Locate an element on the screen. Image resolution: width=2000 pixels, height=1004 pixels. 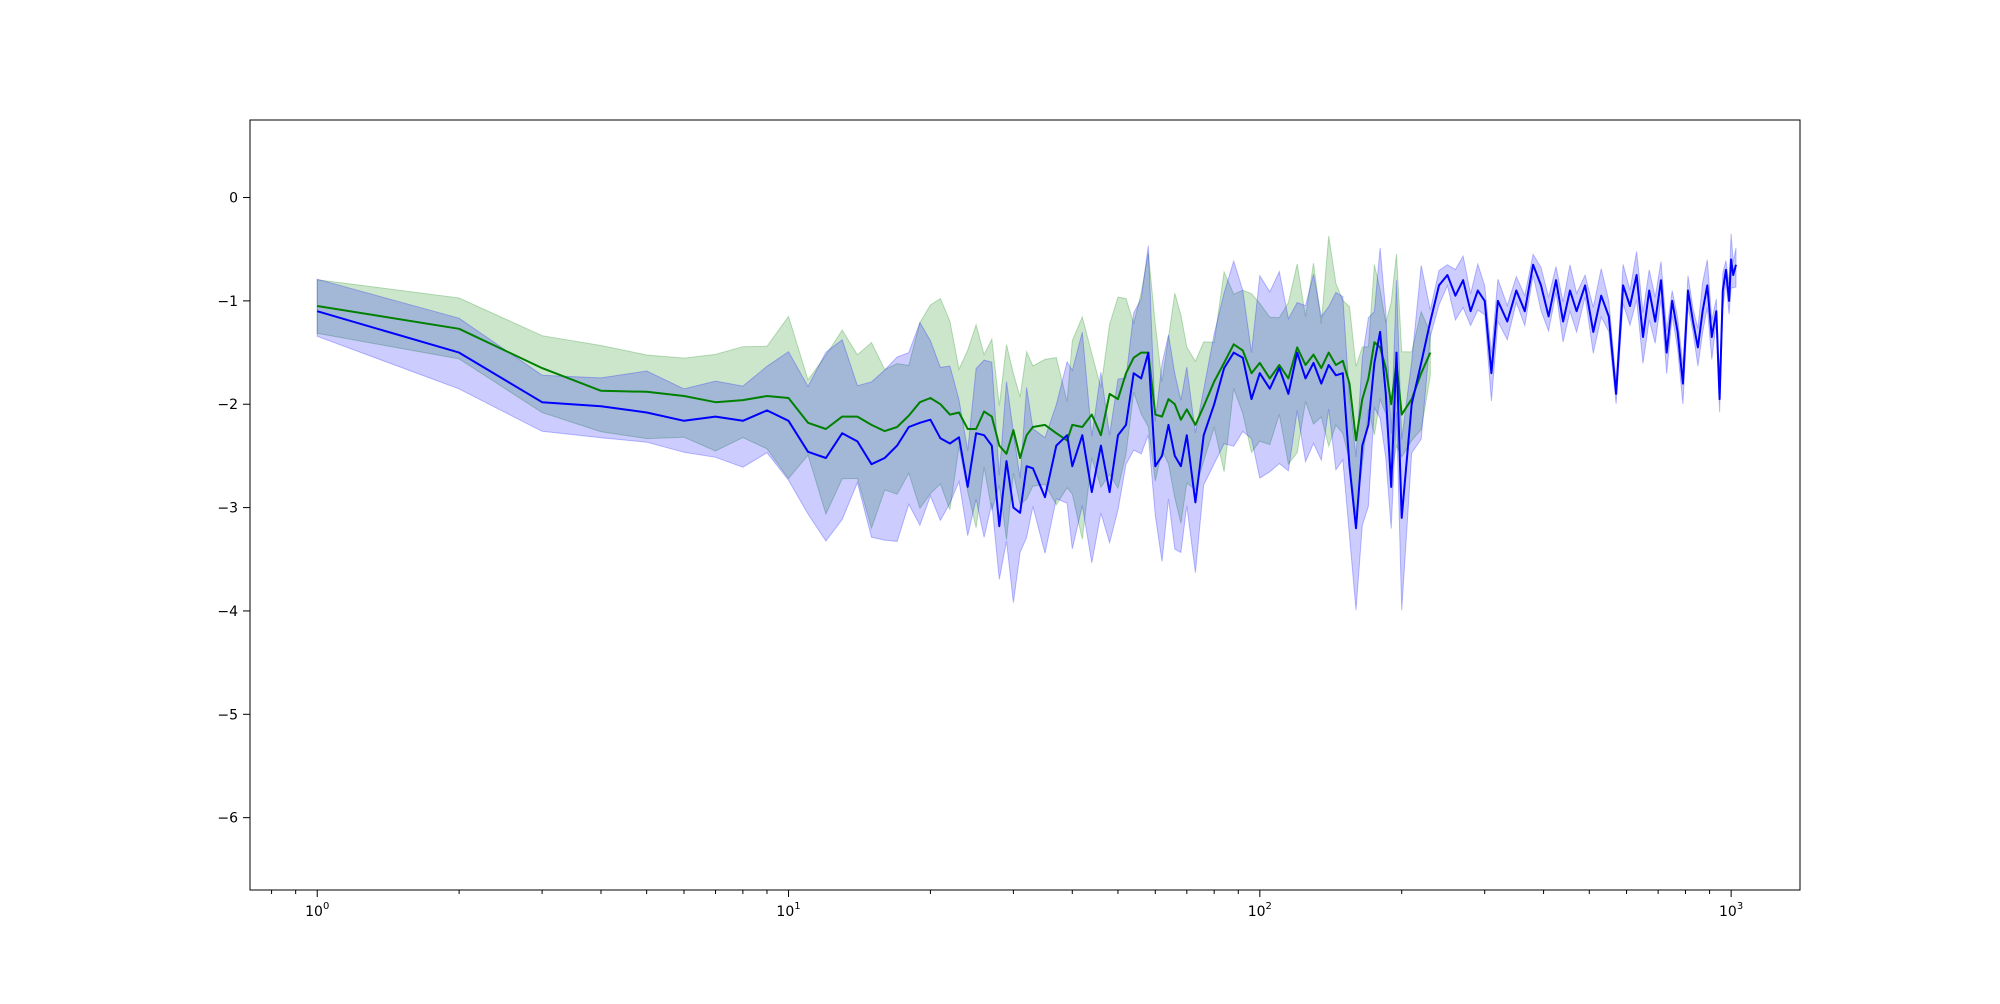
x-axis: 10⁰ 10¹ 10² 10³ is located at coordinates (1007, 905).